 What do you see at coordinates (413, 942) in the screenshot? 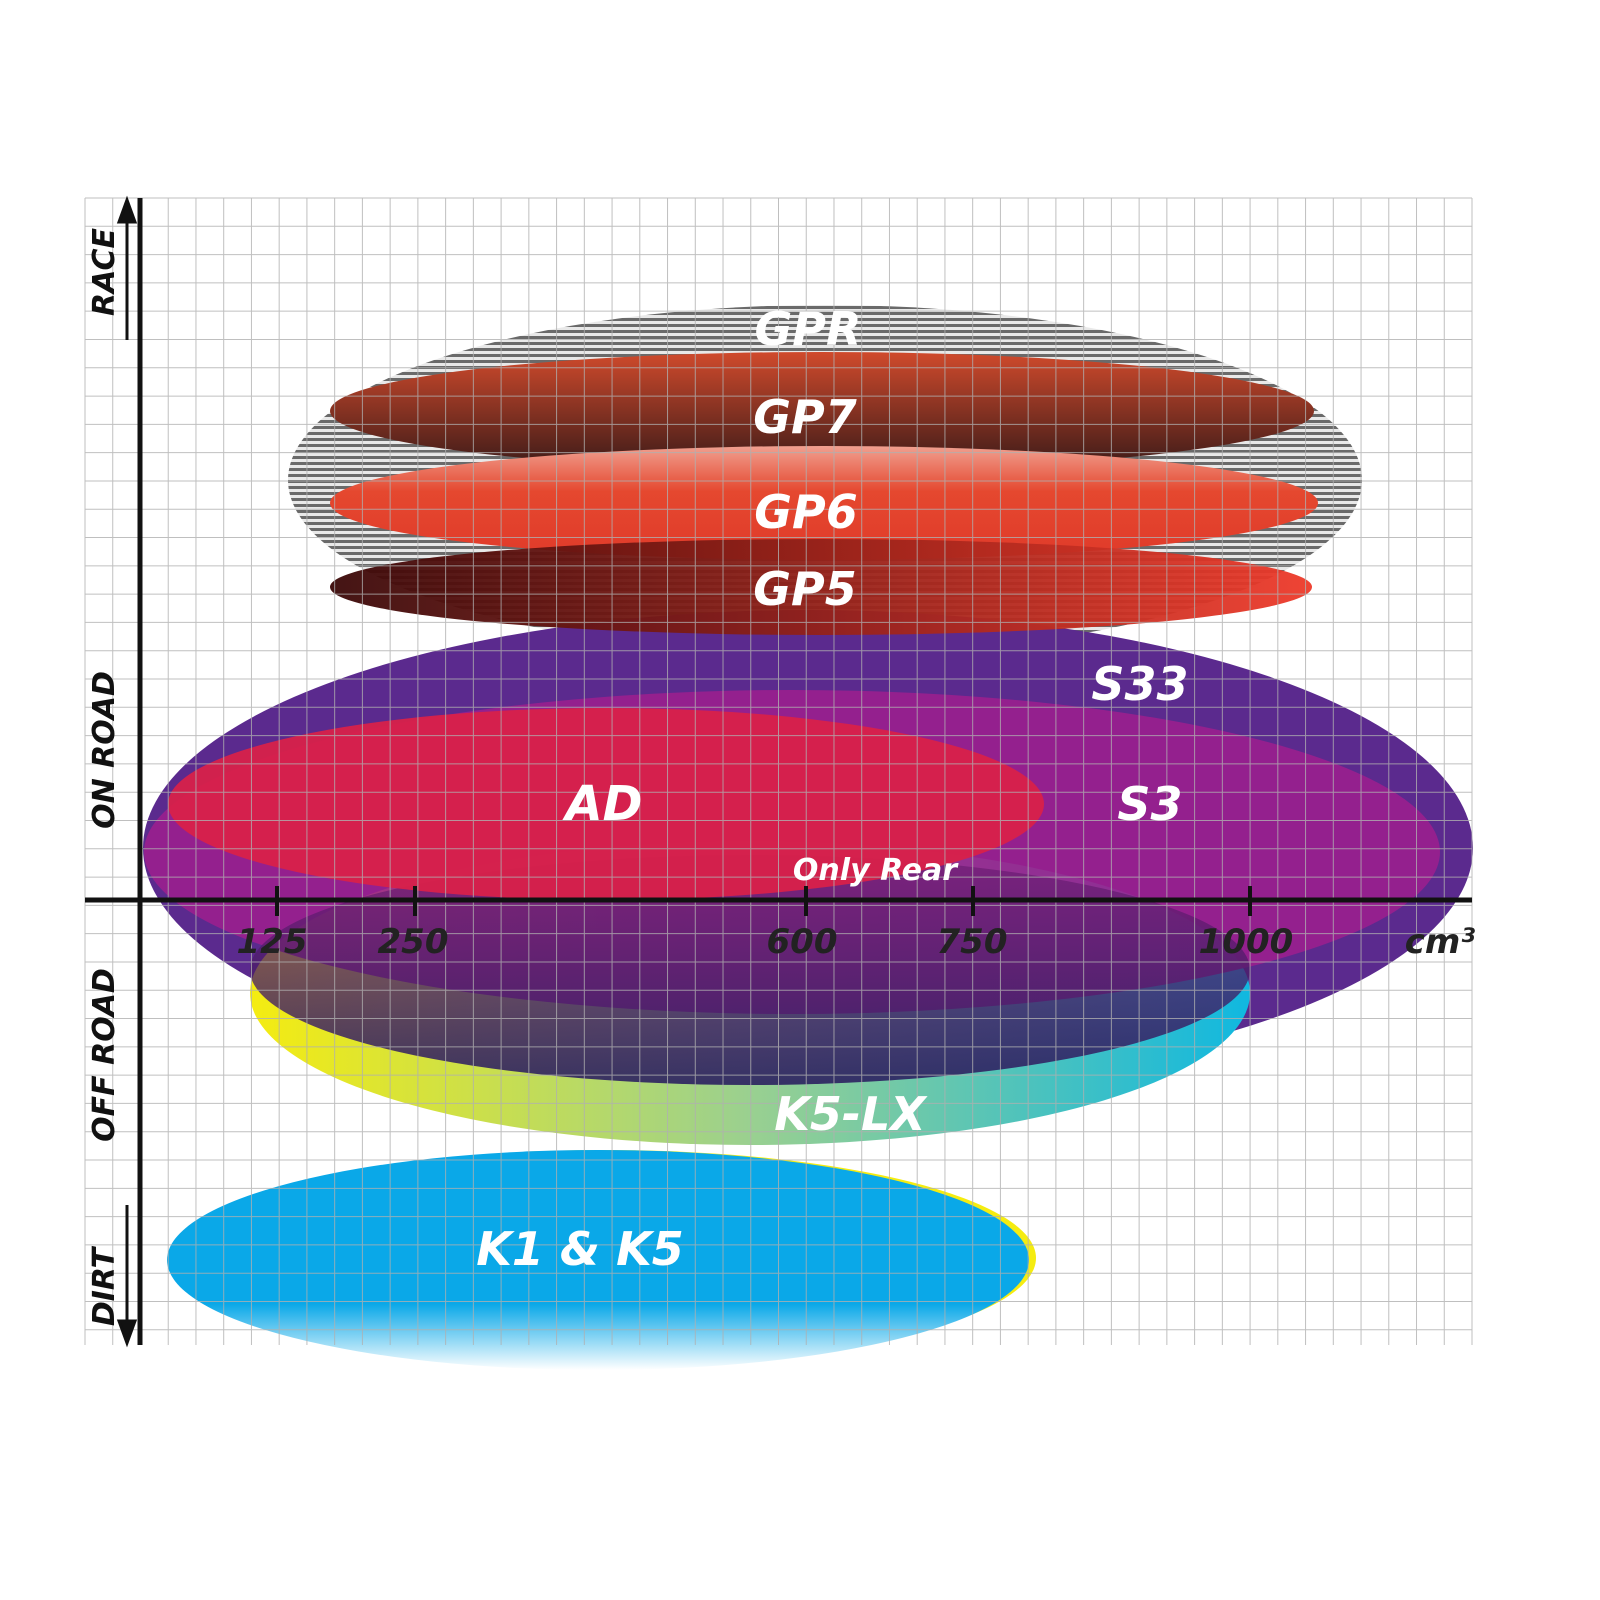
I see `tick-label: 250` at bounding box center [413, 942].